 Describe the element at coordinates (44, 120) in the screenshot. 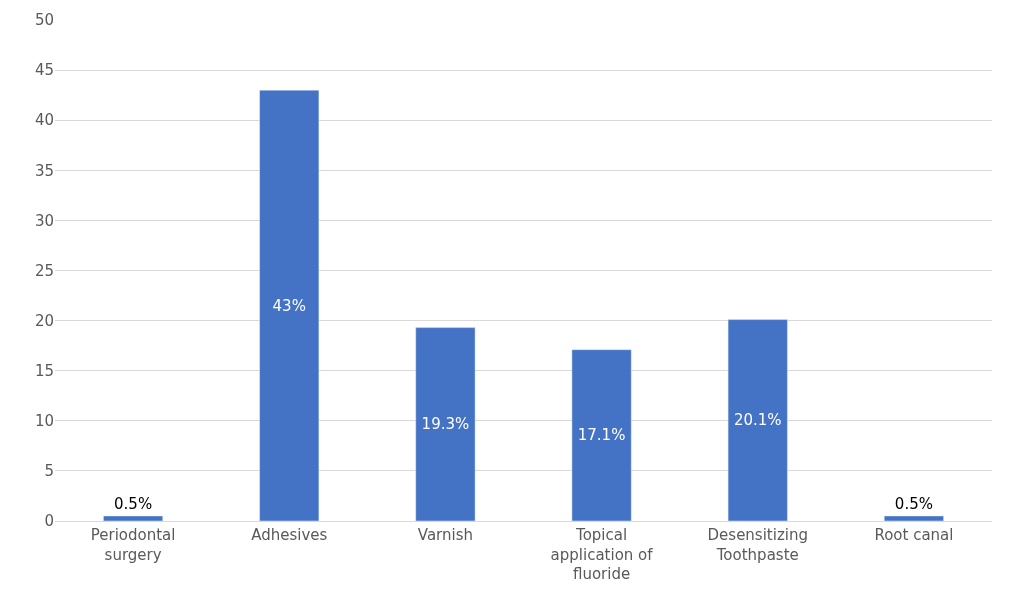

I see `y-tick-label: 40` at that location.